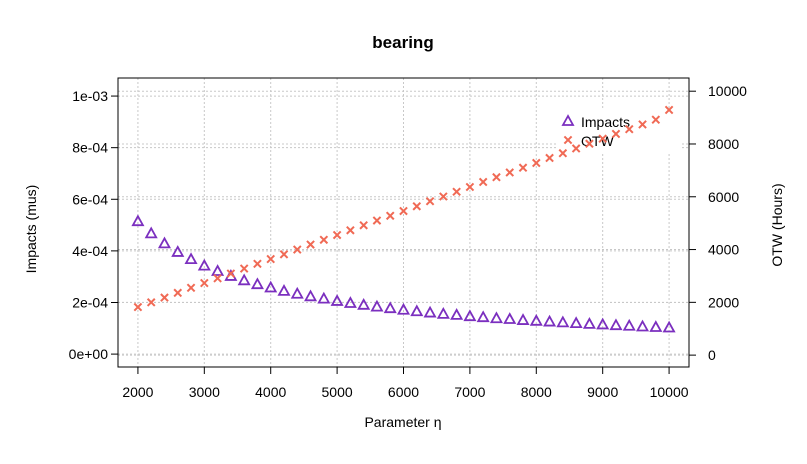  Describe the element at coordinates (777, 224) in the screenshot. I see `y-right-axis-title: OTW (Hours)` at that location.